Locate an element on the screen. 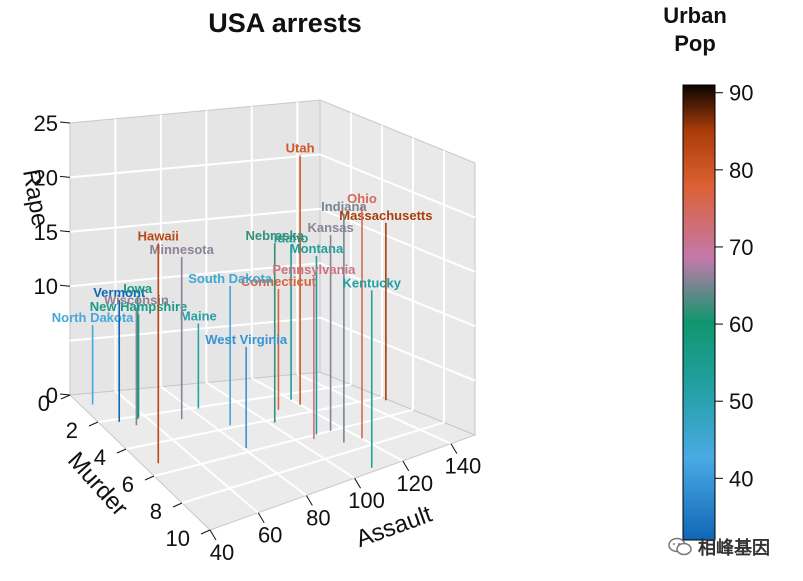 This screenshot has height=581, width=803. point-label: Wisconsin is located at coordinates (136, 300).